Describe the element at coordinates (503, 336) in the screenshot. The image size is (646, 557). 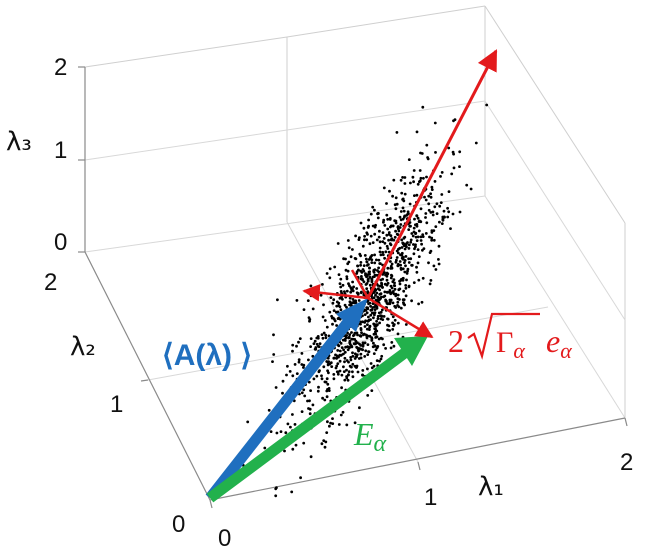
I see `sqrt-sign` at that location.